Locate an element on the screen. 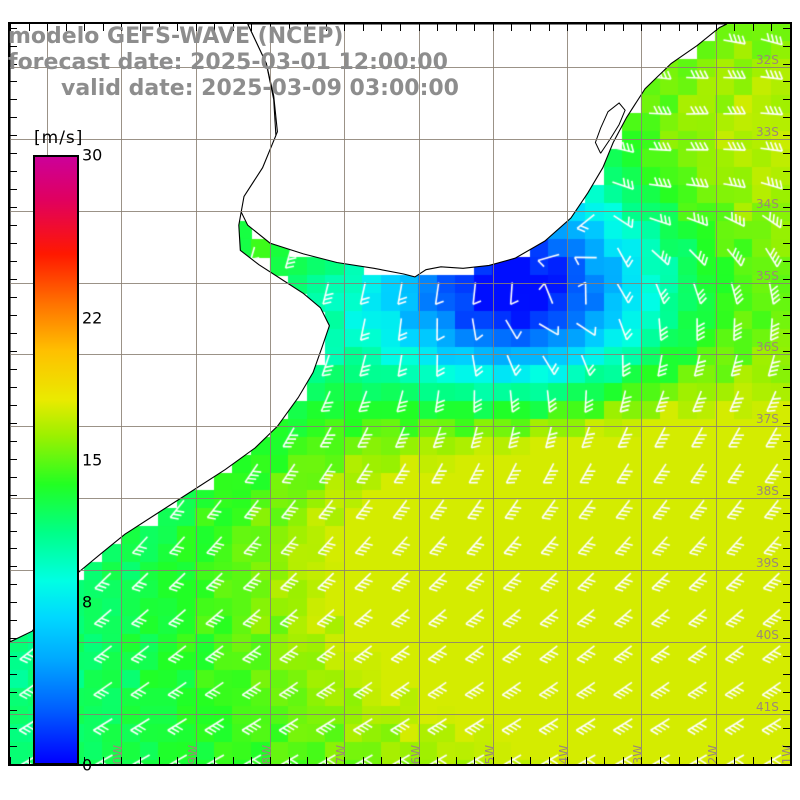 This screenshot has height=800, width=800. latitude-label: 41S is located at coordinates (767, 706).